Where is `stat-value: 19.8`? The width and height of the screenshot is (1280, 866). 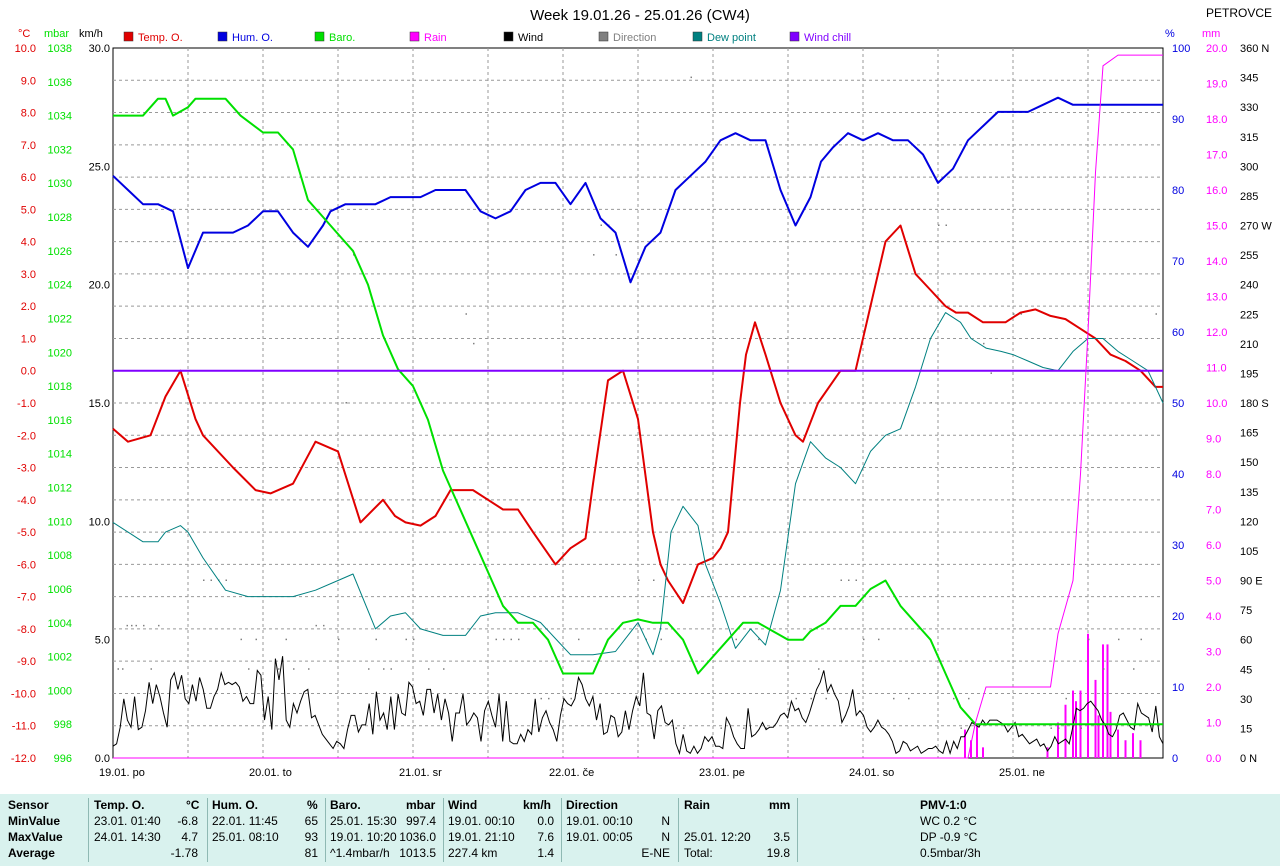 stat-value: 19.8 is located at coordinates (778, 853).